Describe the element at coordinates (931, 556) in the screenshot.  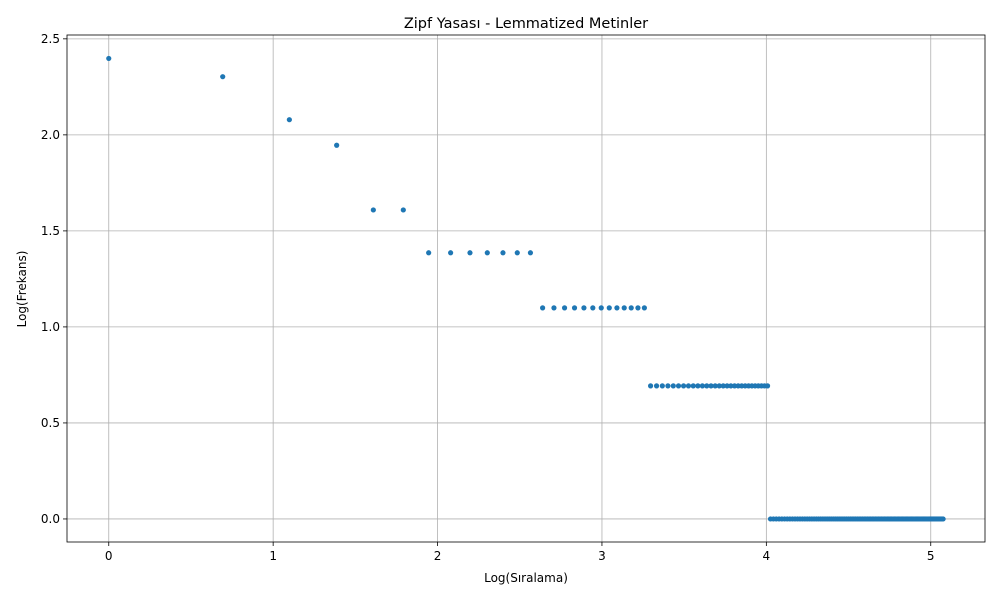
I see `x-tick-label: 5` at that location.